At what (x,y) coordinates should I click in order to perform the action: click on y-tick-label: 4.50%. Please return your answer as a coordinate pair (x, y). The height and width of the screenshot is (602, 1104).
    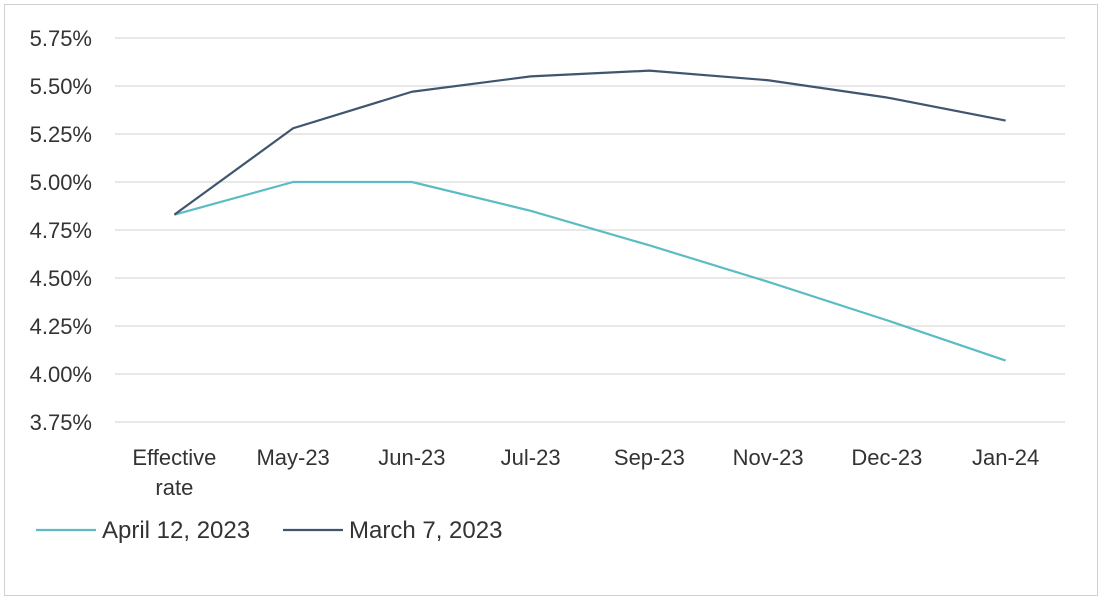
    Looking at the image, I should click on (61, 278).